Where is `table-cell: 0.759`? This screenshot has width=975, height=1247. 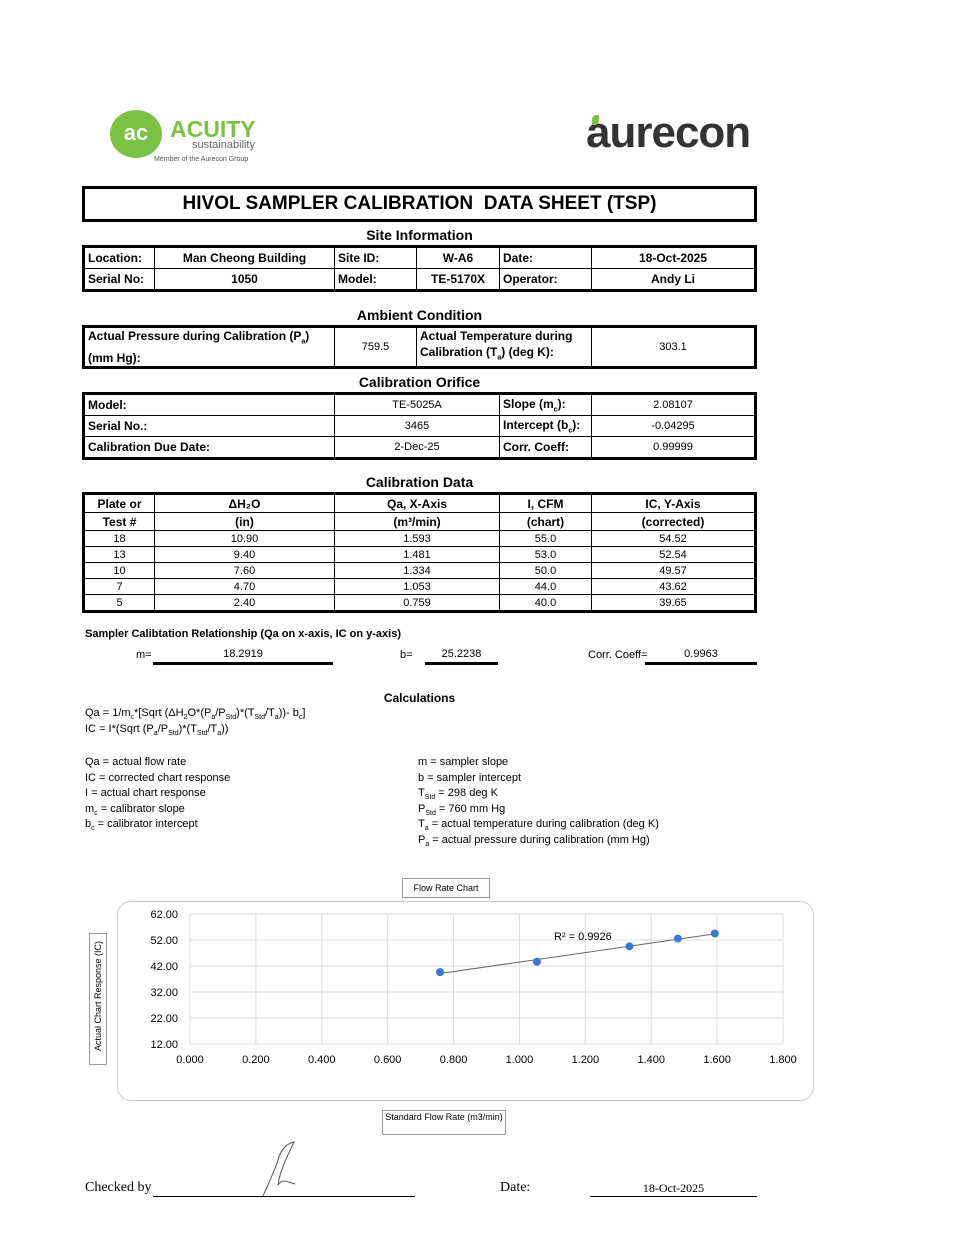 table-cell: 0.759 is located at coordinates (417, 603).